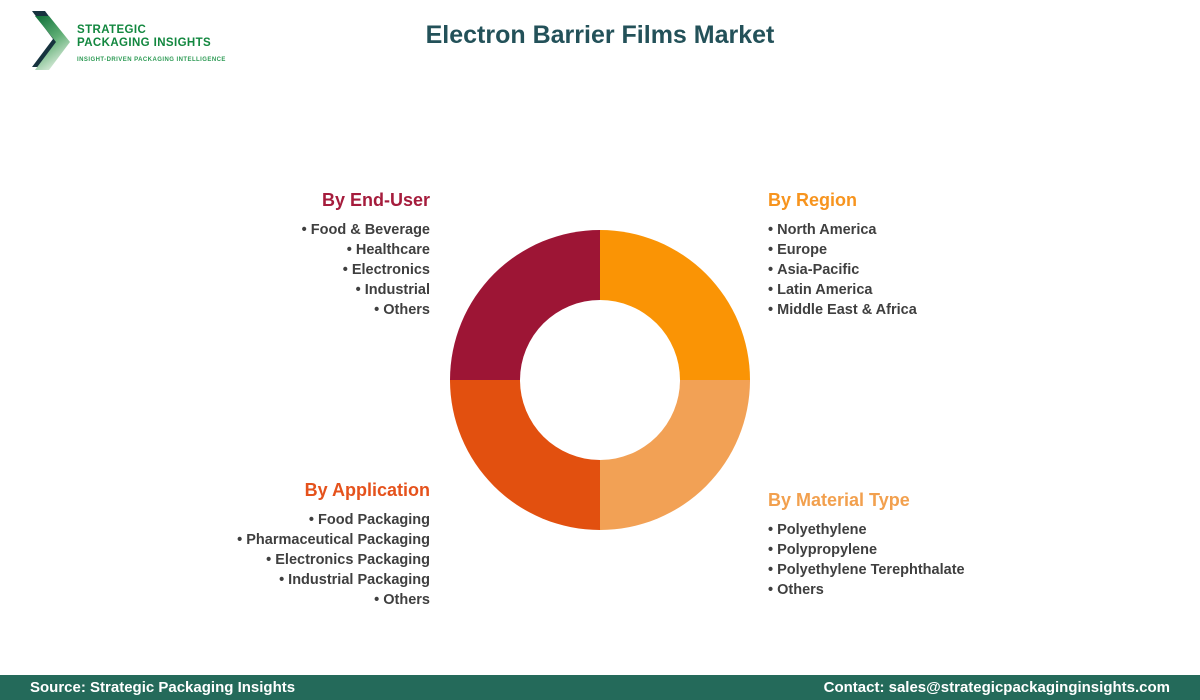 The width and height of the screenshot is (1200, 700). What do you see at coordinates (842, 230) in the screenshot?
I see `list-item: North America` at bounding box center [842, 230].